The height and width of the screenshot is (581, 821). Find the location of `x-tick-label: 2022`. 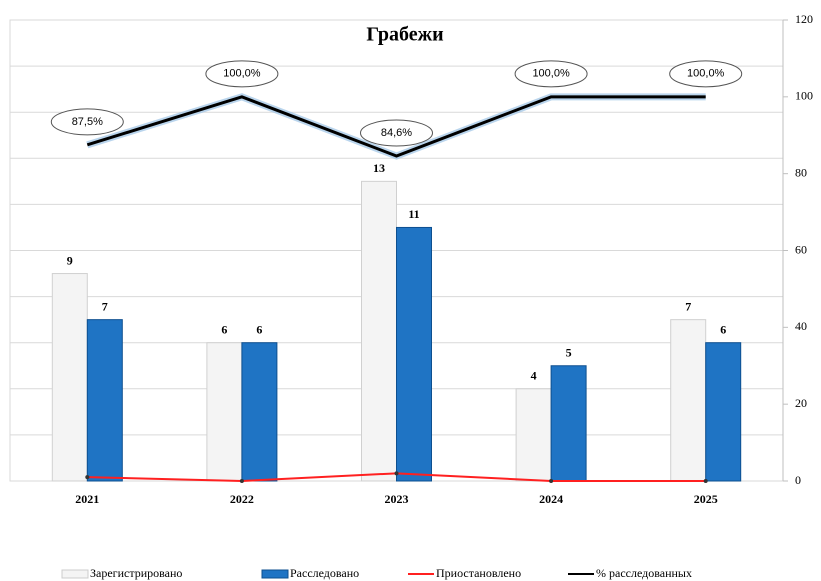

x-tick-label: 2022 is located at coordinates (242, 499).